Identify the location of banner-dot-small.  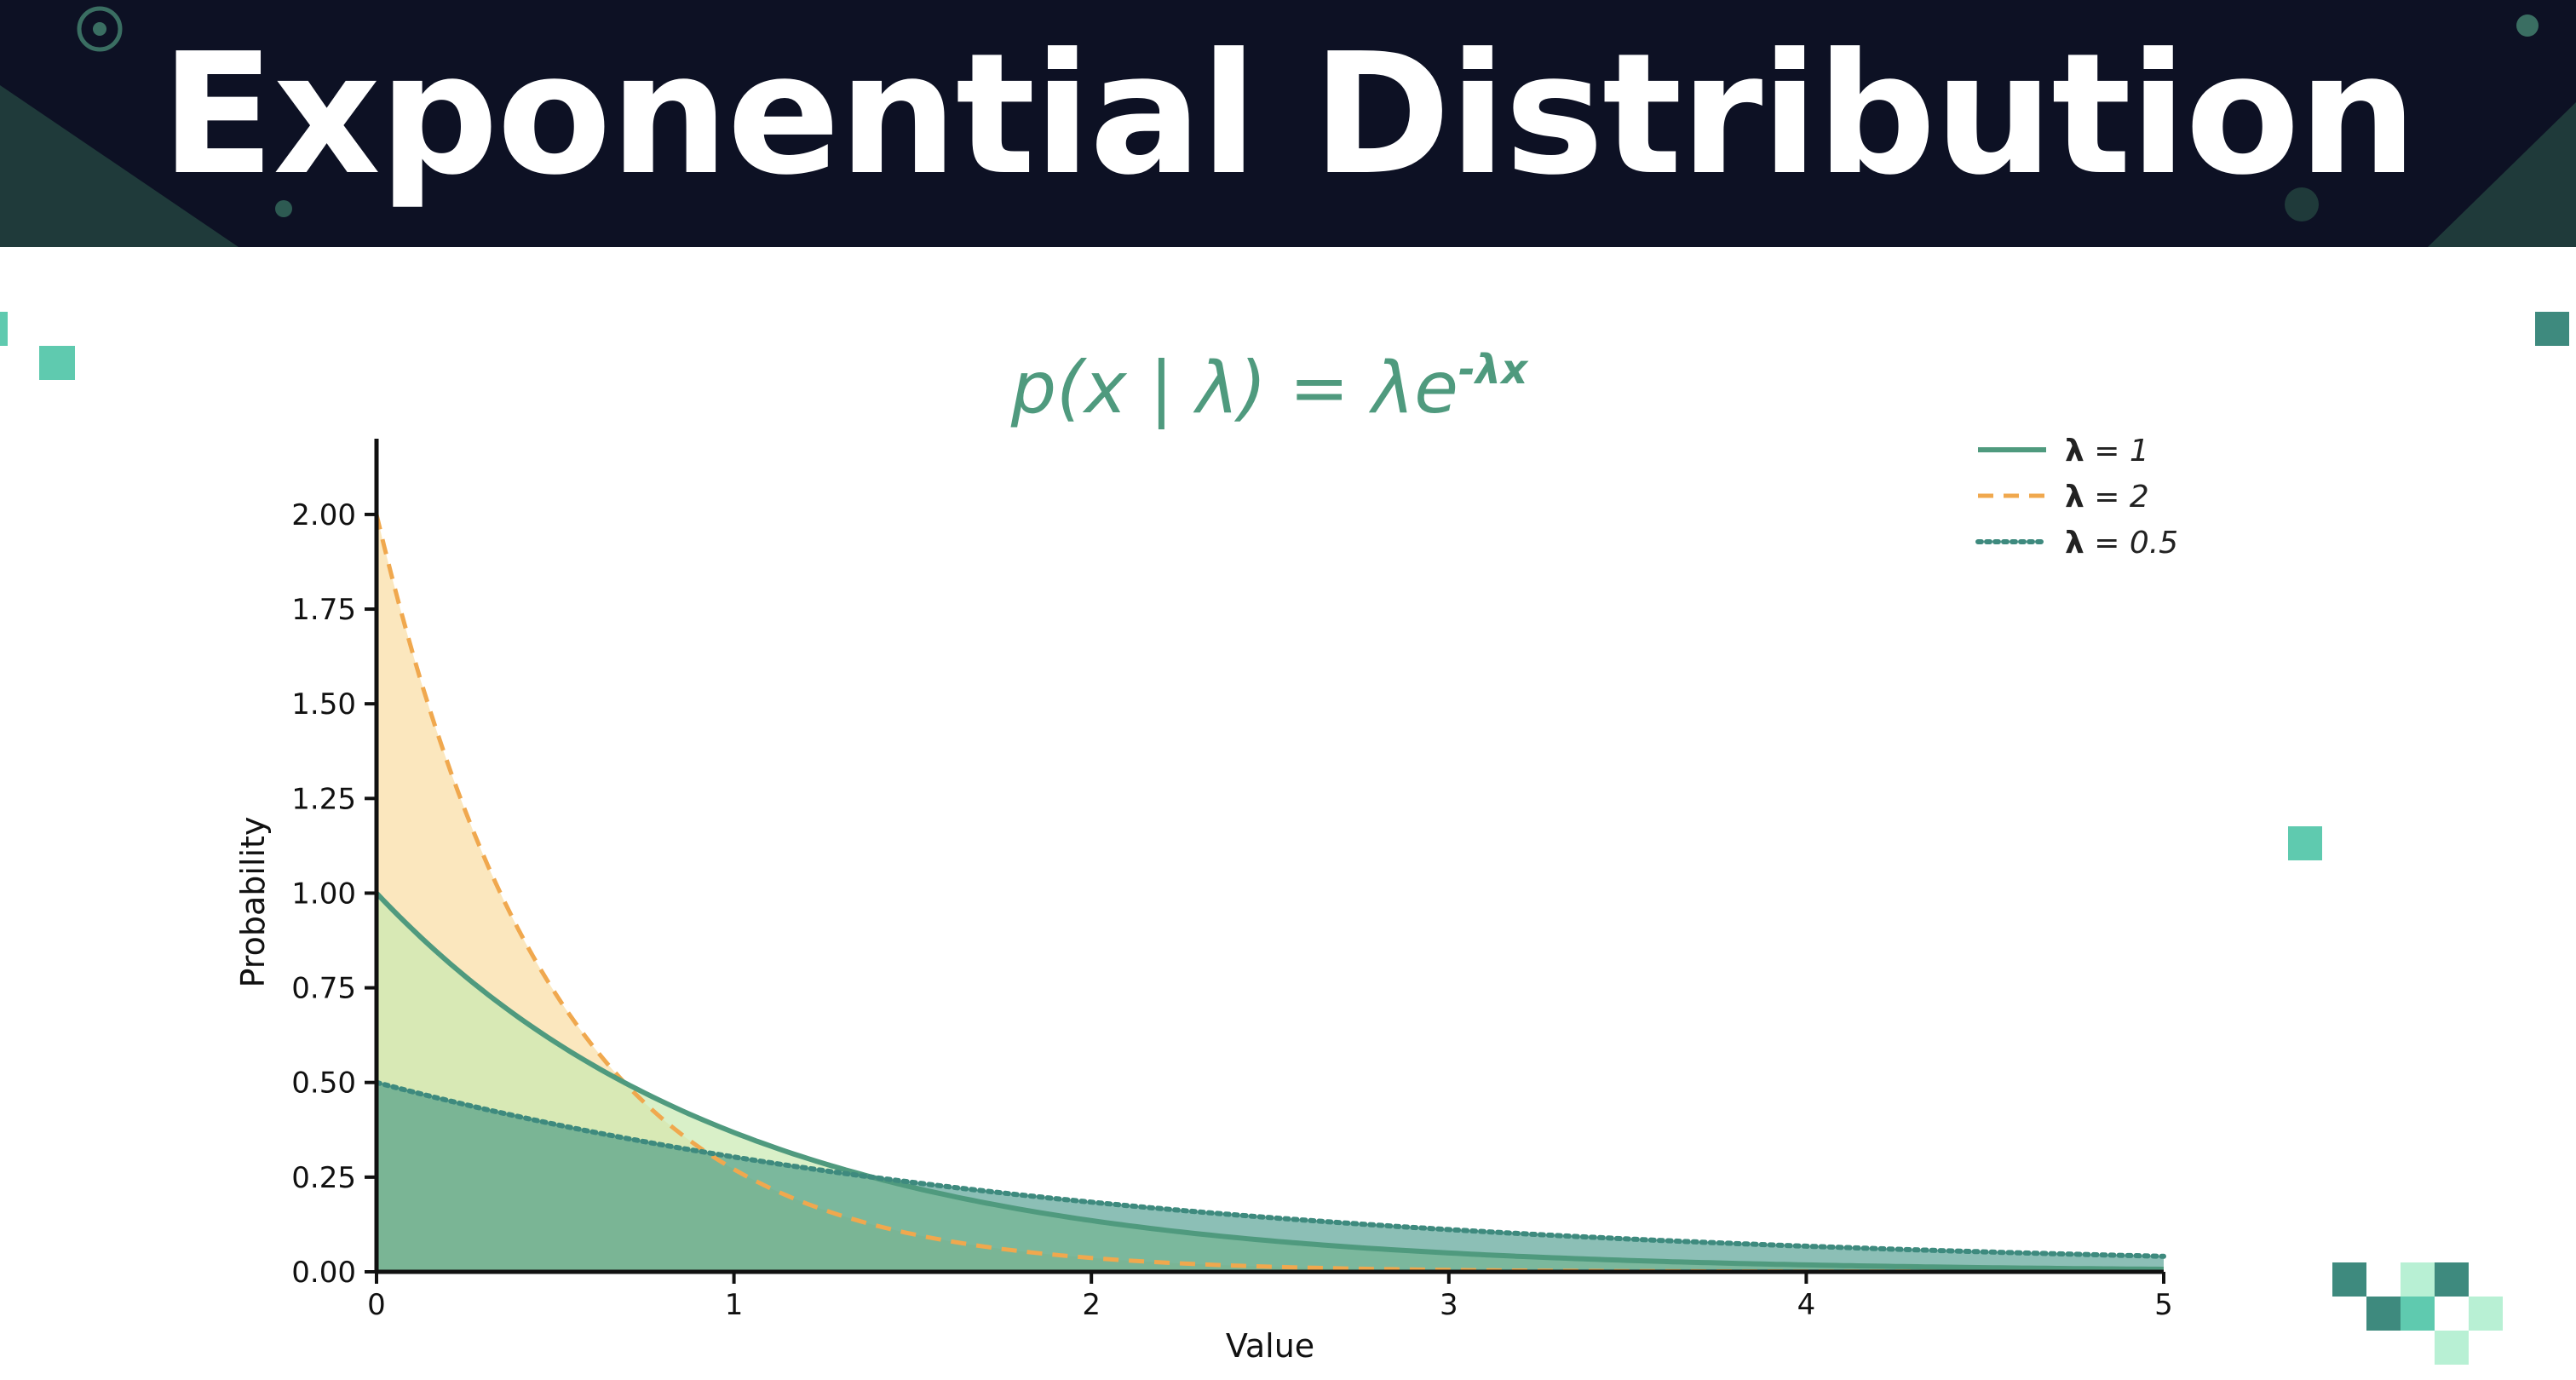
(284, 208).